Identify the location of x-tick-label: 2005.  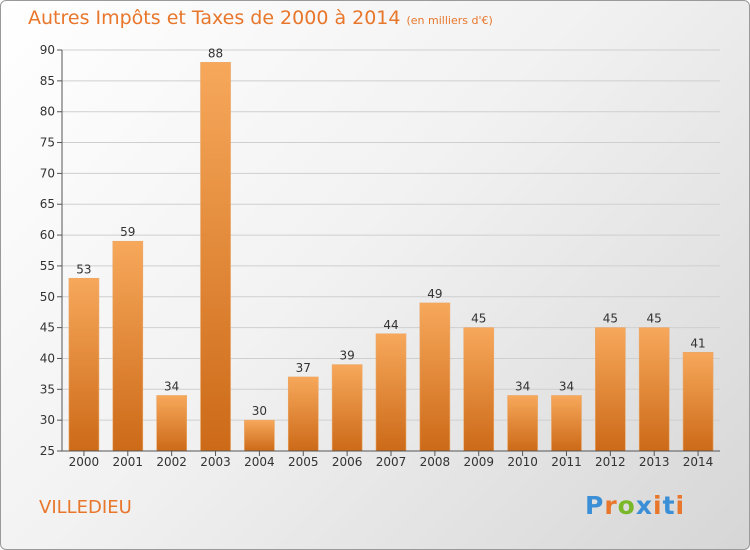
(303, 462).